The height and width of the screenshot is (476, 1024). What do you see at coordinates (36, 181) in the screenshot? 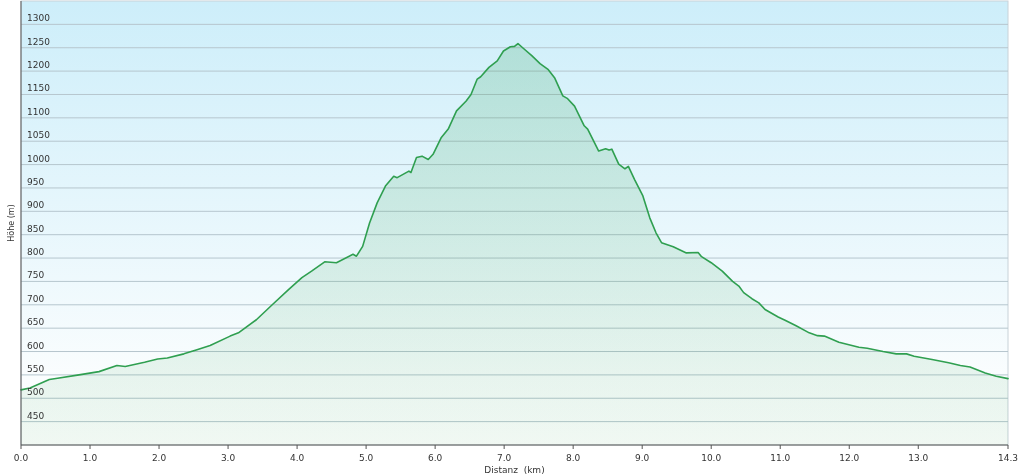
I see `y-tick-label: 950` at bounding box center [36, 181].